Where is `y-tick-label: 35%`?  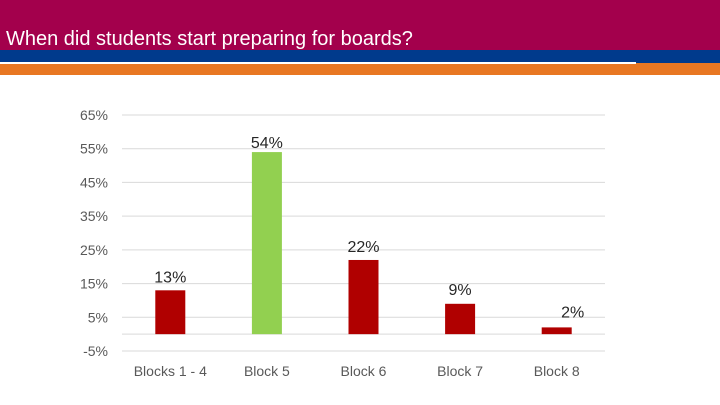
y-tick-label: 35% is located at coordinates (94, 216).